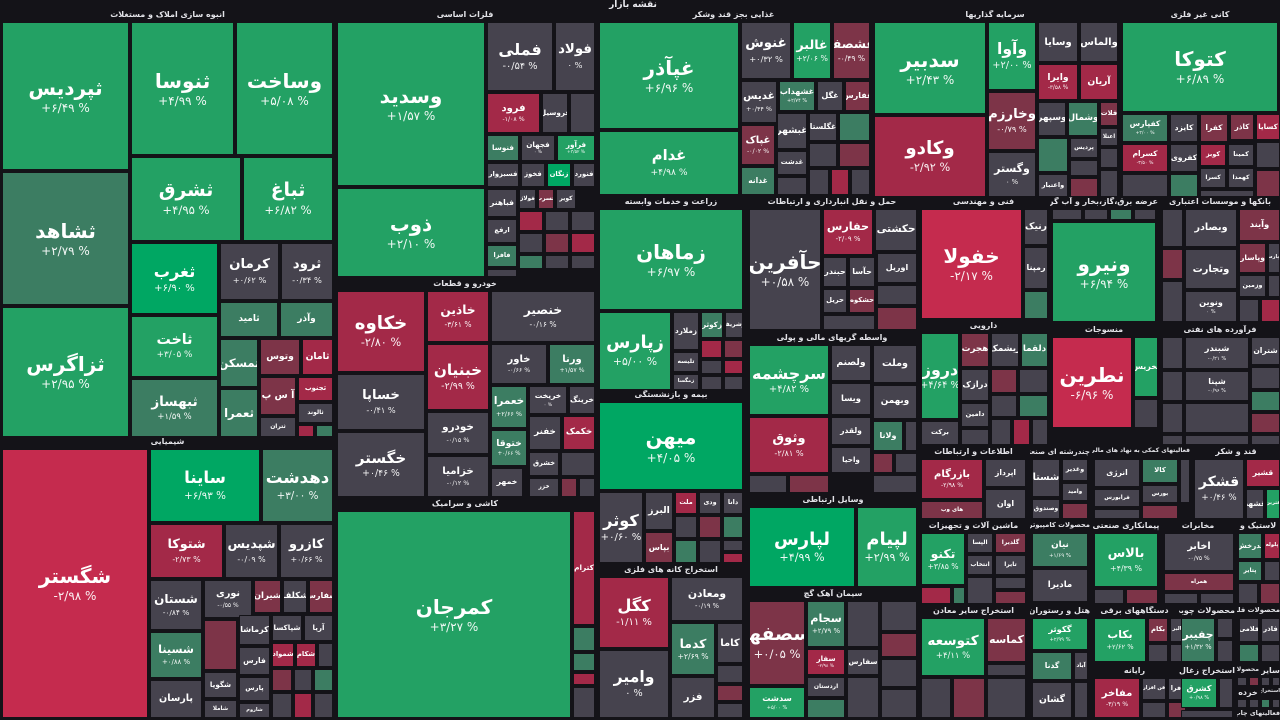 This screenshot has height=720, width=1280. Describe the element at coordinates (509, 448) in the screenshot. I see `stock-tile: ختوقا +۰/۶۶ %` at that location.